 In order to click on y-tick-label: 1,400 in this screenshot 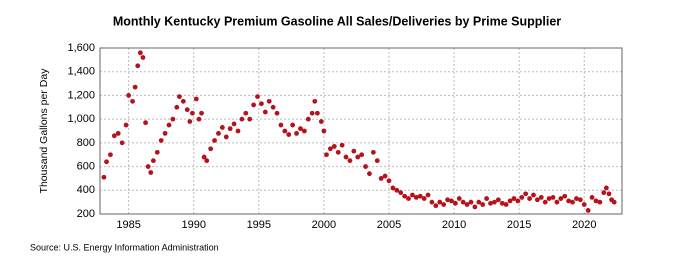, I will do `click(81, 72)`.